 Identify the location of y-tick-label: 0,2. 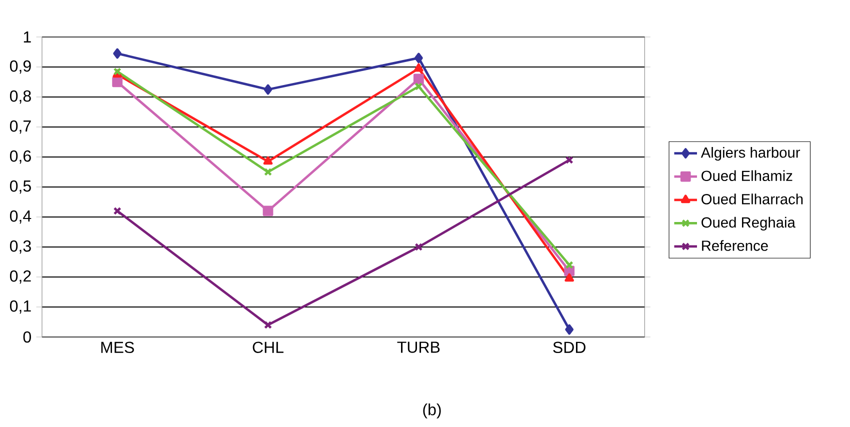
(20, 277).